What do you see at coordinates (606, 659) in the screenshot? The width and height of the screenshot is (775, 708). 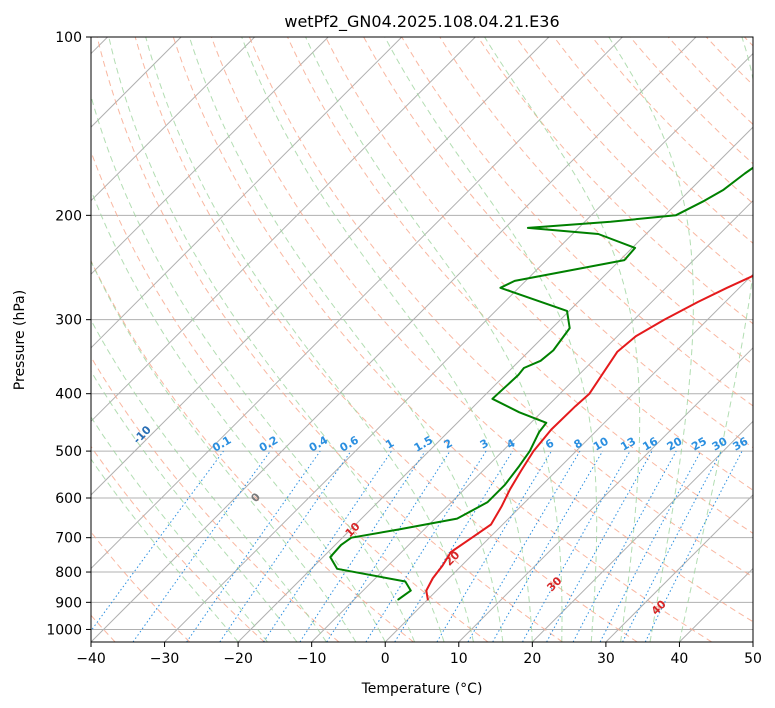 I see `x-tick-label: 30` at bounding box center [606, 659].